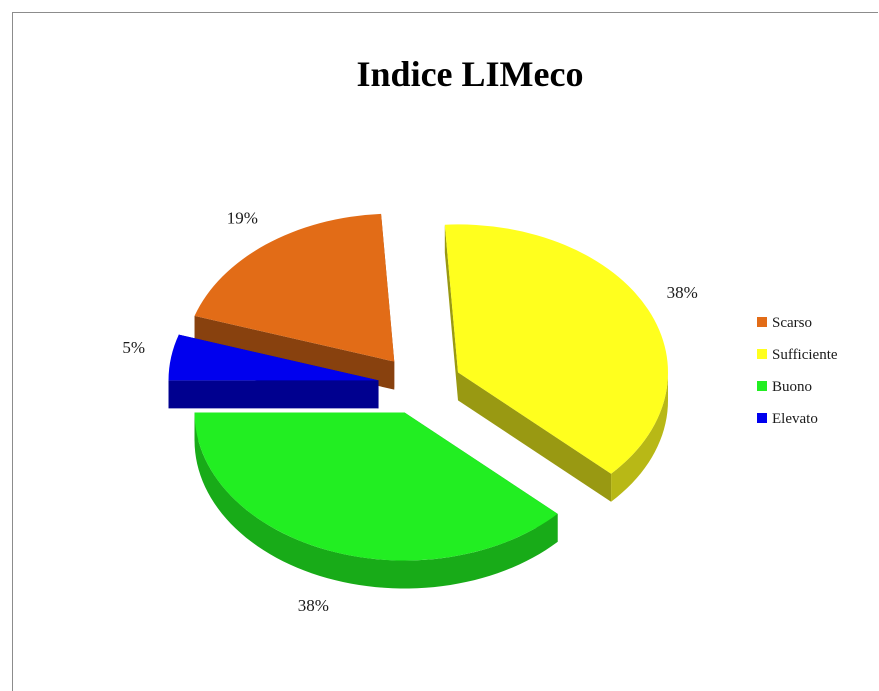  What do you see at coordinates (792, 387) in the screenshot?
I see `legend-label-buono: Buono` at bounding box center [792, 387].